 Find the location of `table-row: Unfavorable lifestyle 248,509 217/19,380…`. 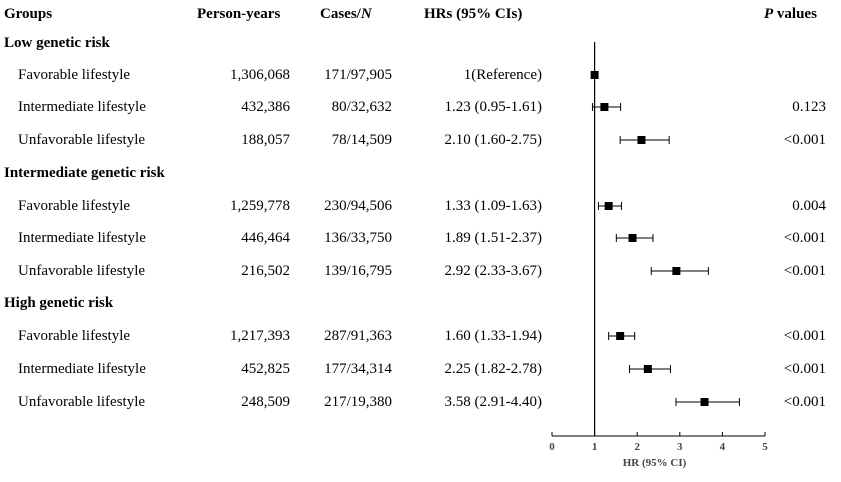

table-row: Unfavorable lifestyle 248,509 217/19,380… is located at coordinates (420, 402).